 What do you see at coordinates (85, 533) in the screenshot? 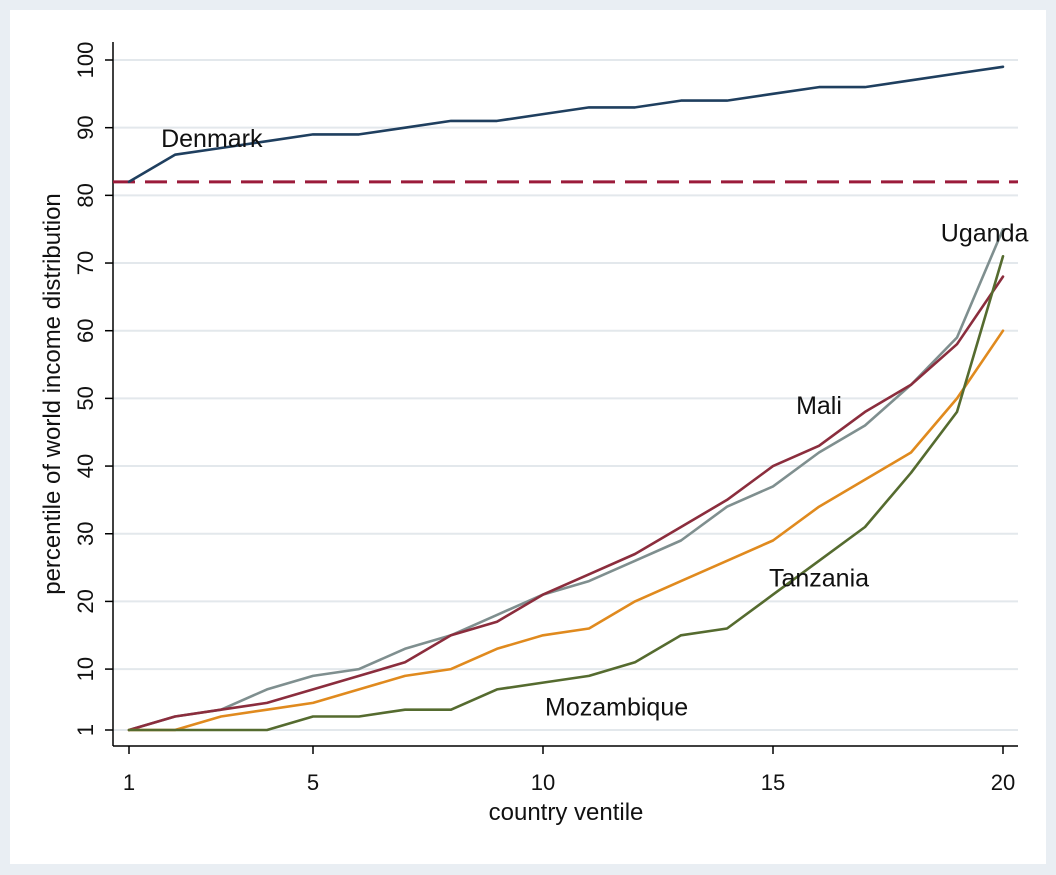
I see `y-tick-label-30: 30` at bounding box center [85, 533].